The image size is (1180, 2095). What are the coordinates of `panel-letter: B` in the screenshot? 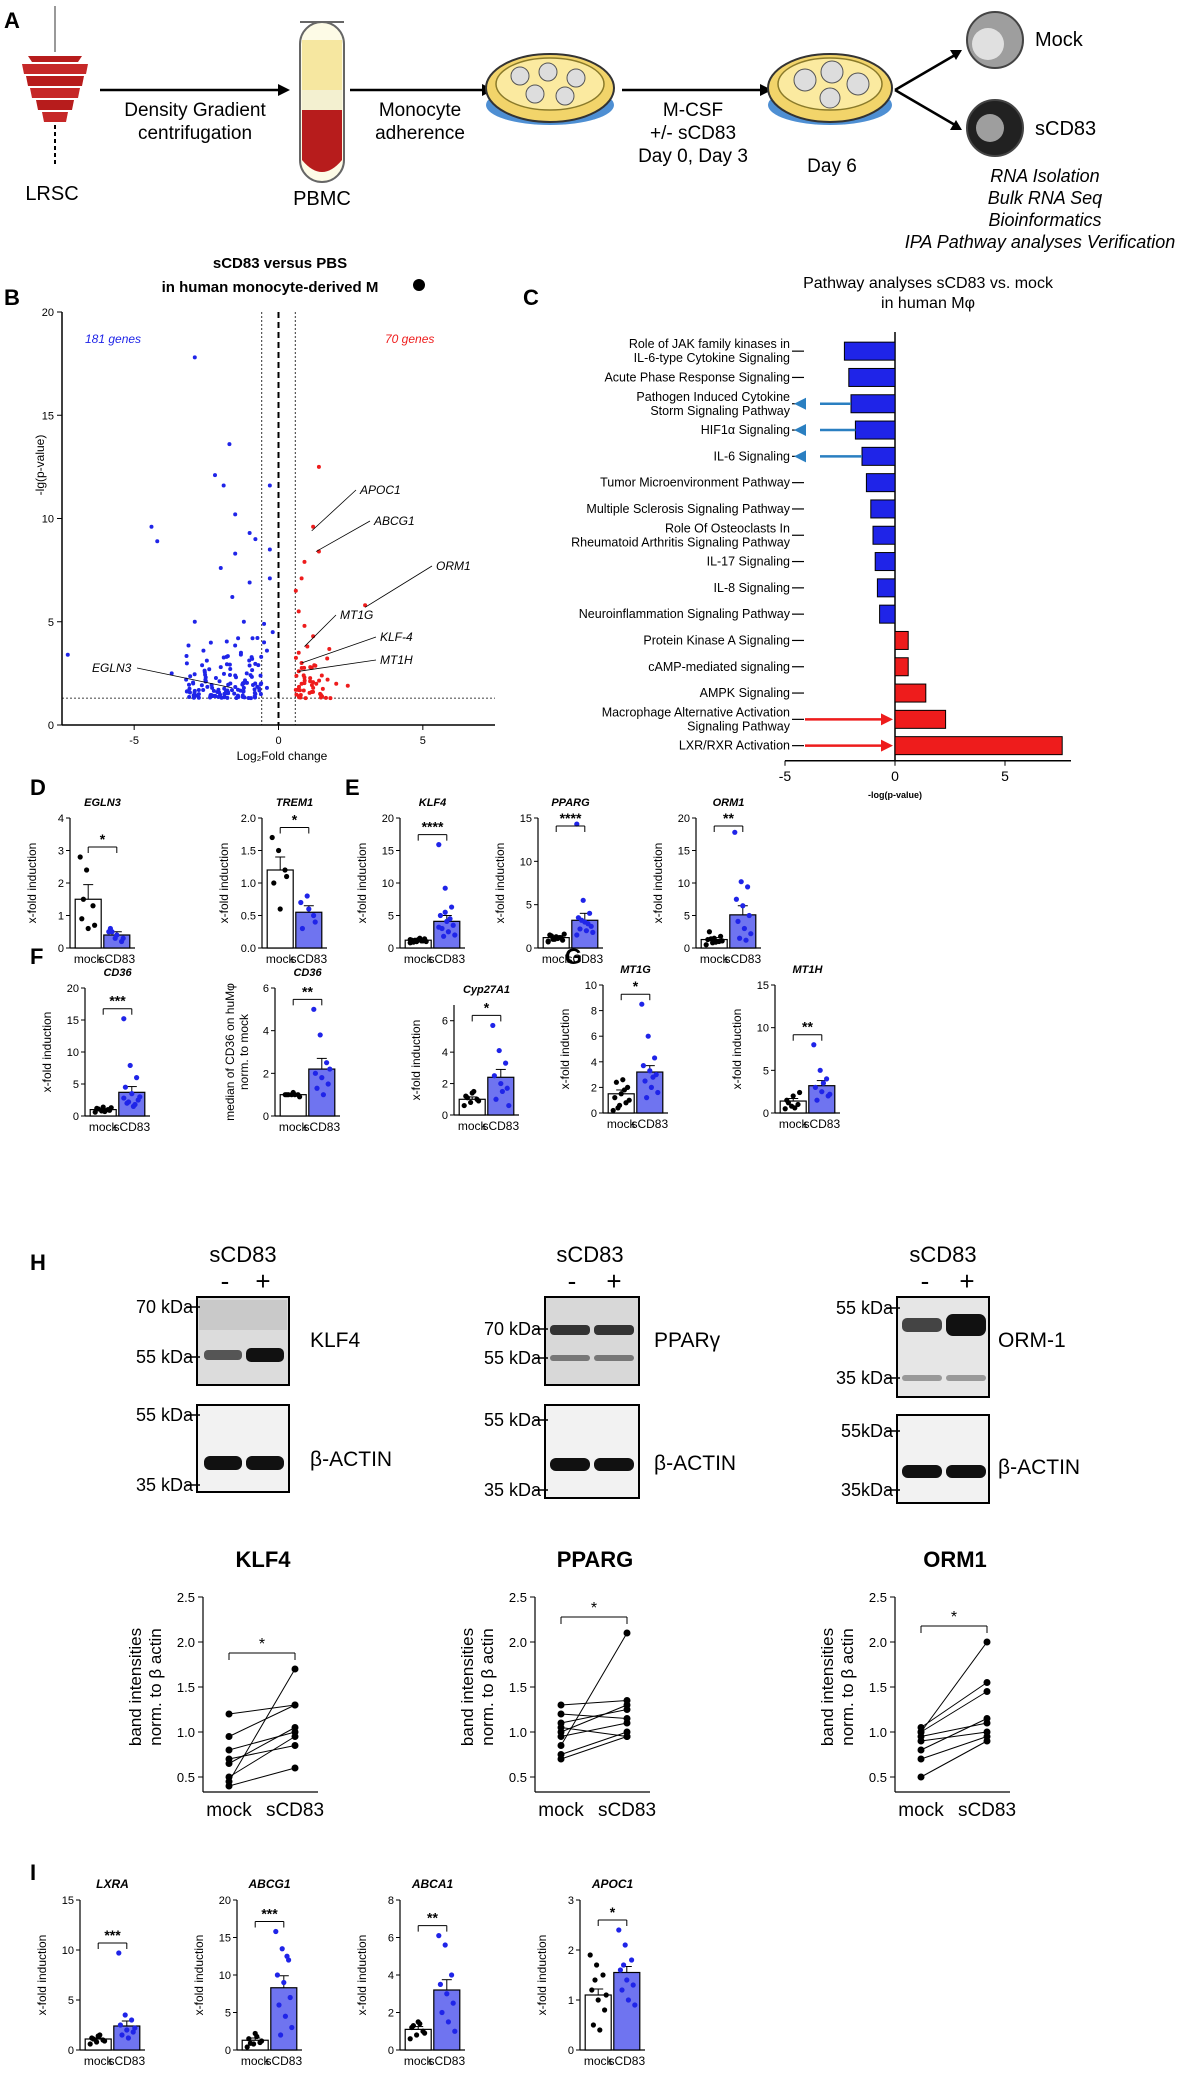 It's located at (12, 297).